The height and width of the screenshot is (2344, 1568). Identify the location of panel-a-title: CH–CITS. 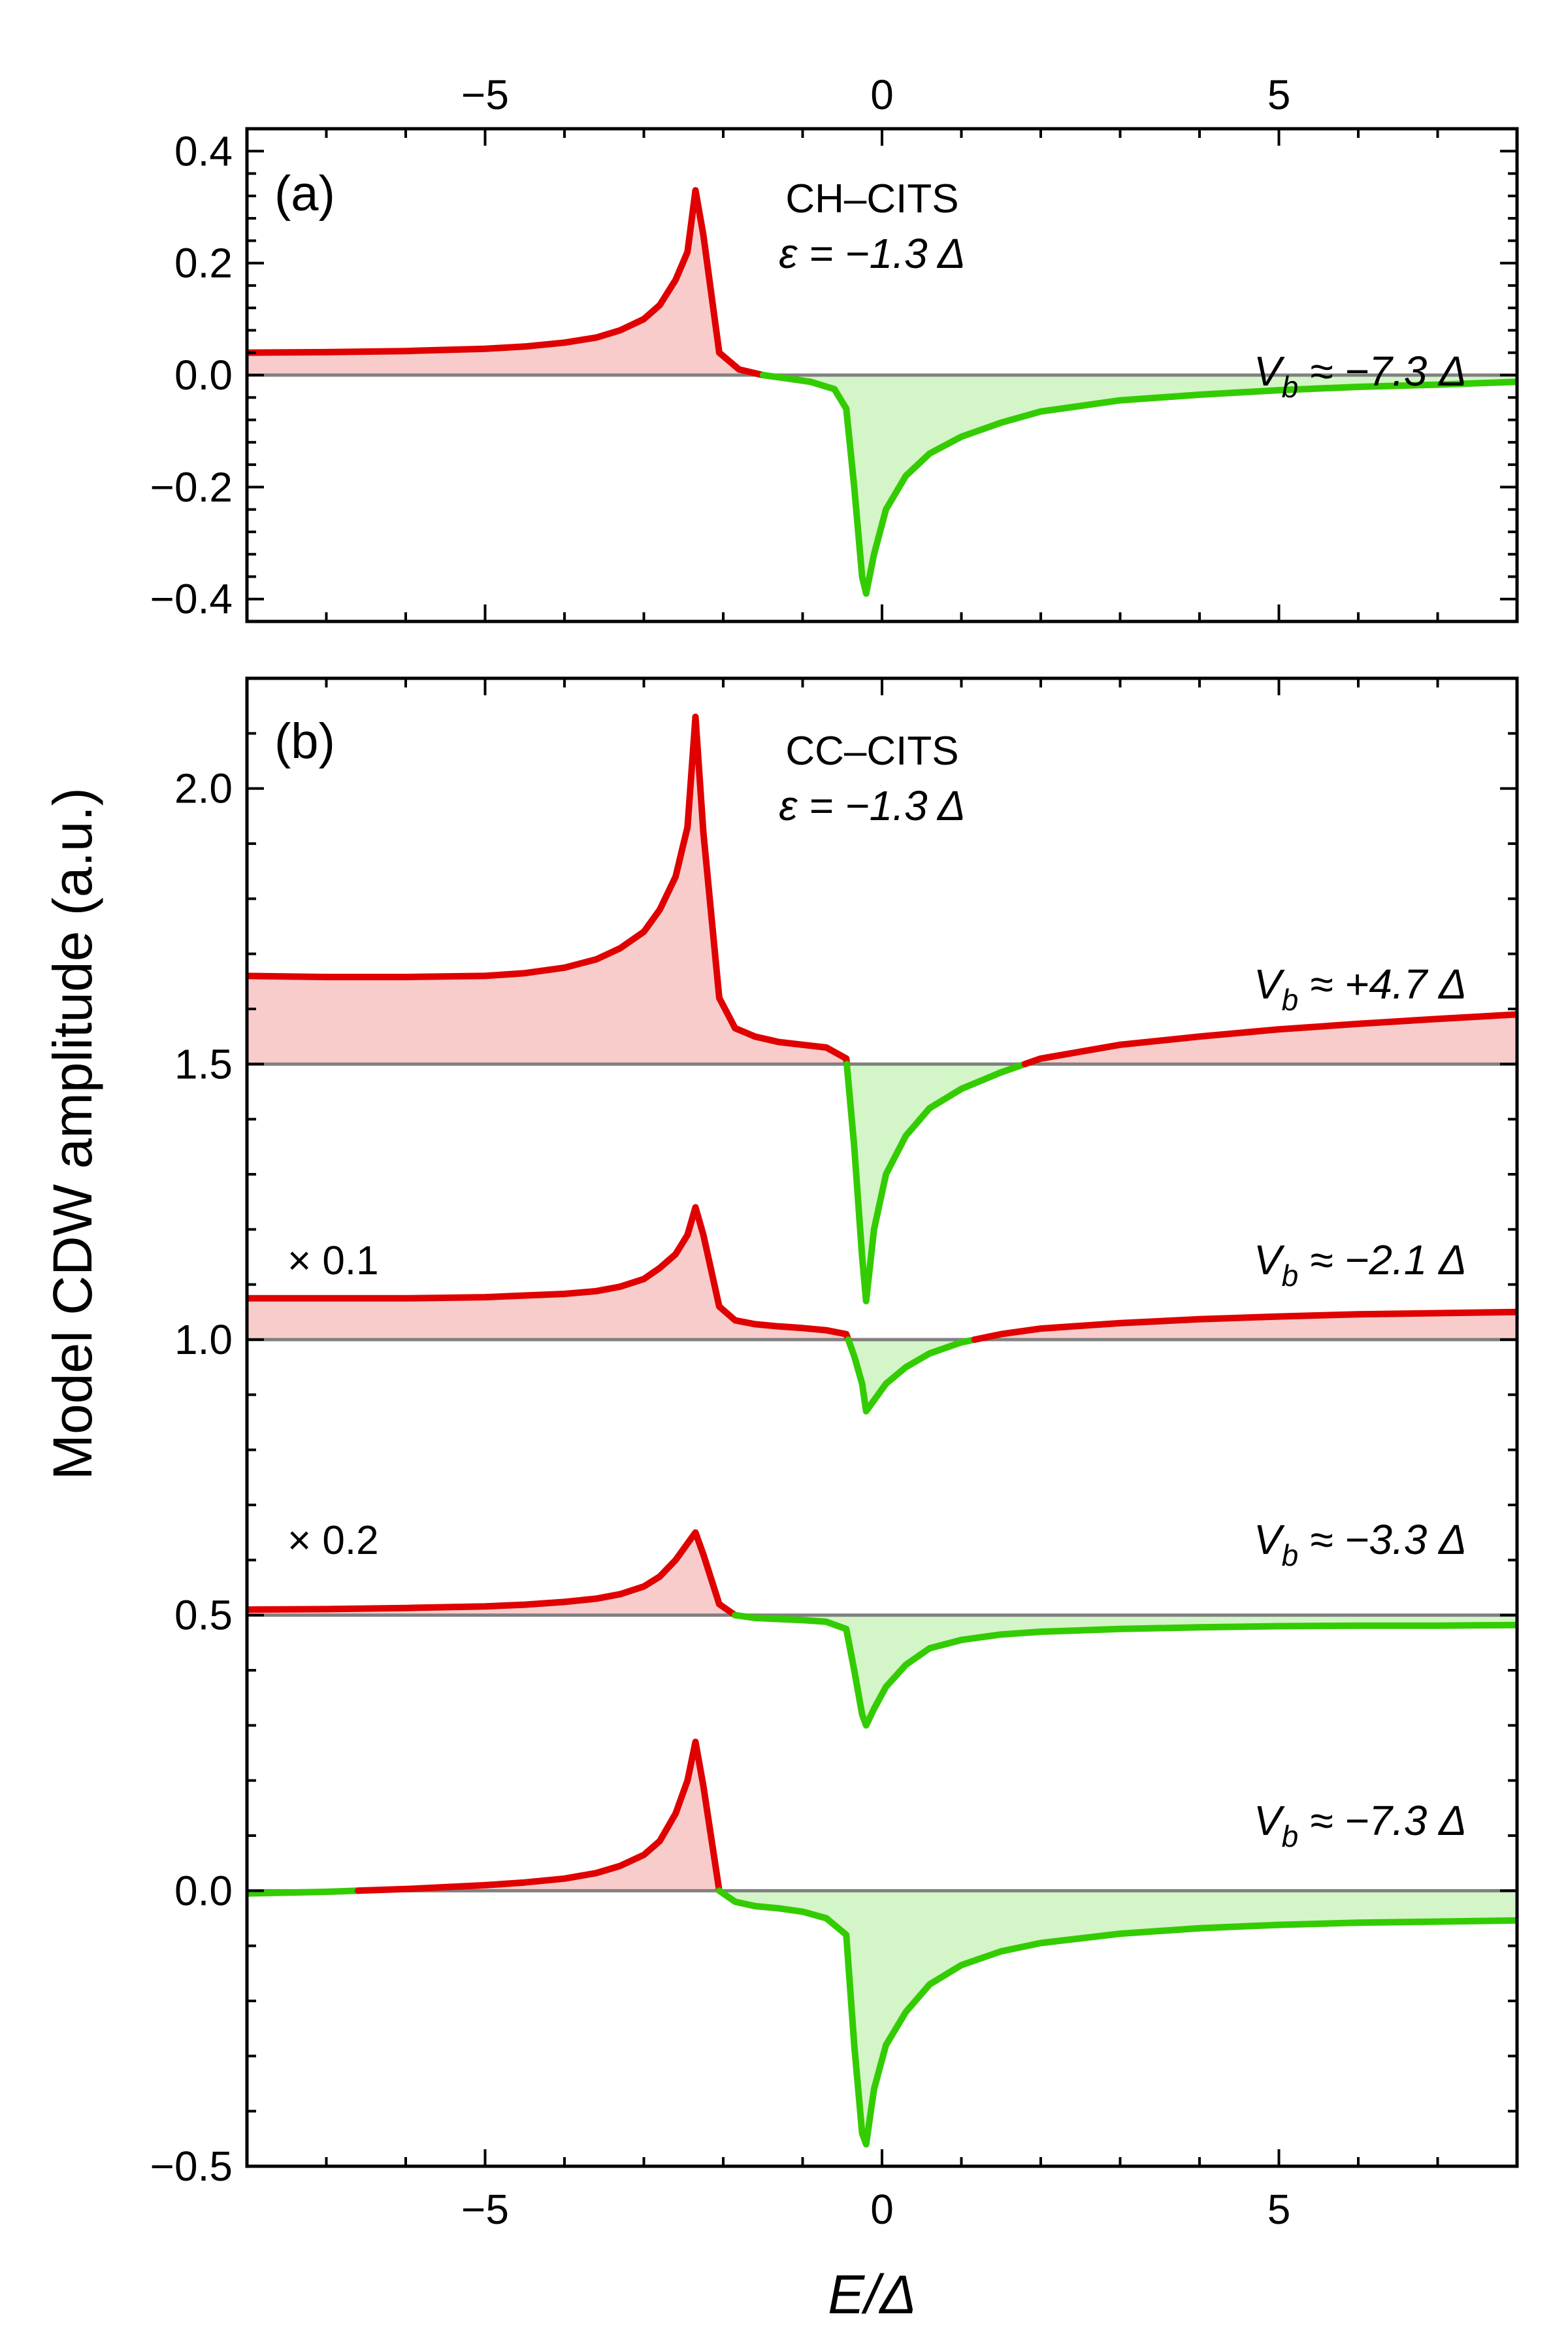
(871, 199).